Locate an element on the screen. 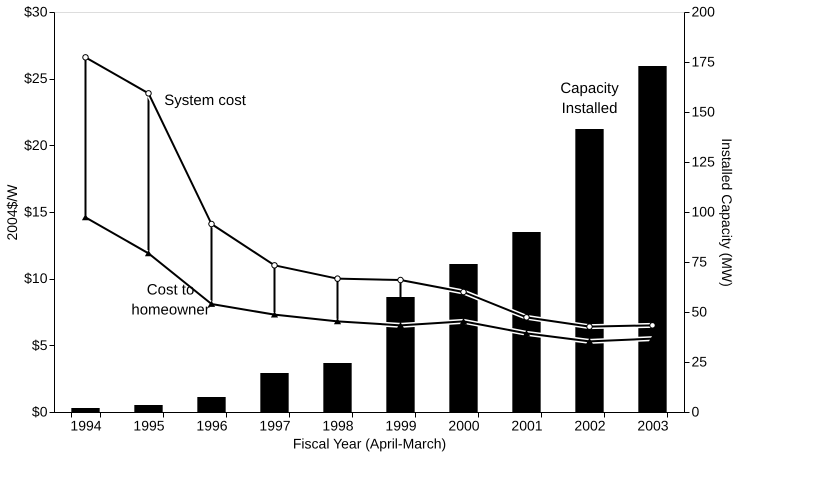  x-tick-label: 2001 is located at coordinates (527, 426).